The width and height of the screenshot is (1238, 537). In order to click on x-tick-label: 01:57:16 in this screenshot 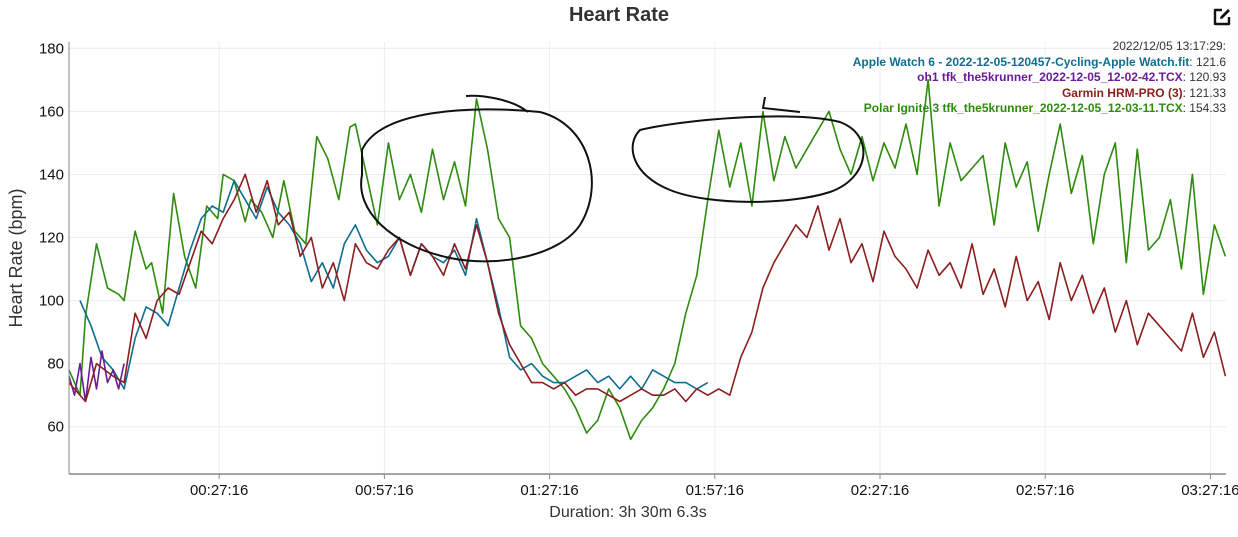, I will do `click(715, 490)`.